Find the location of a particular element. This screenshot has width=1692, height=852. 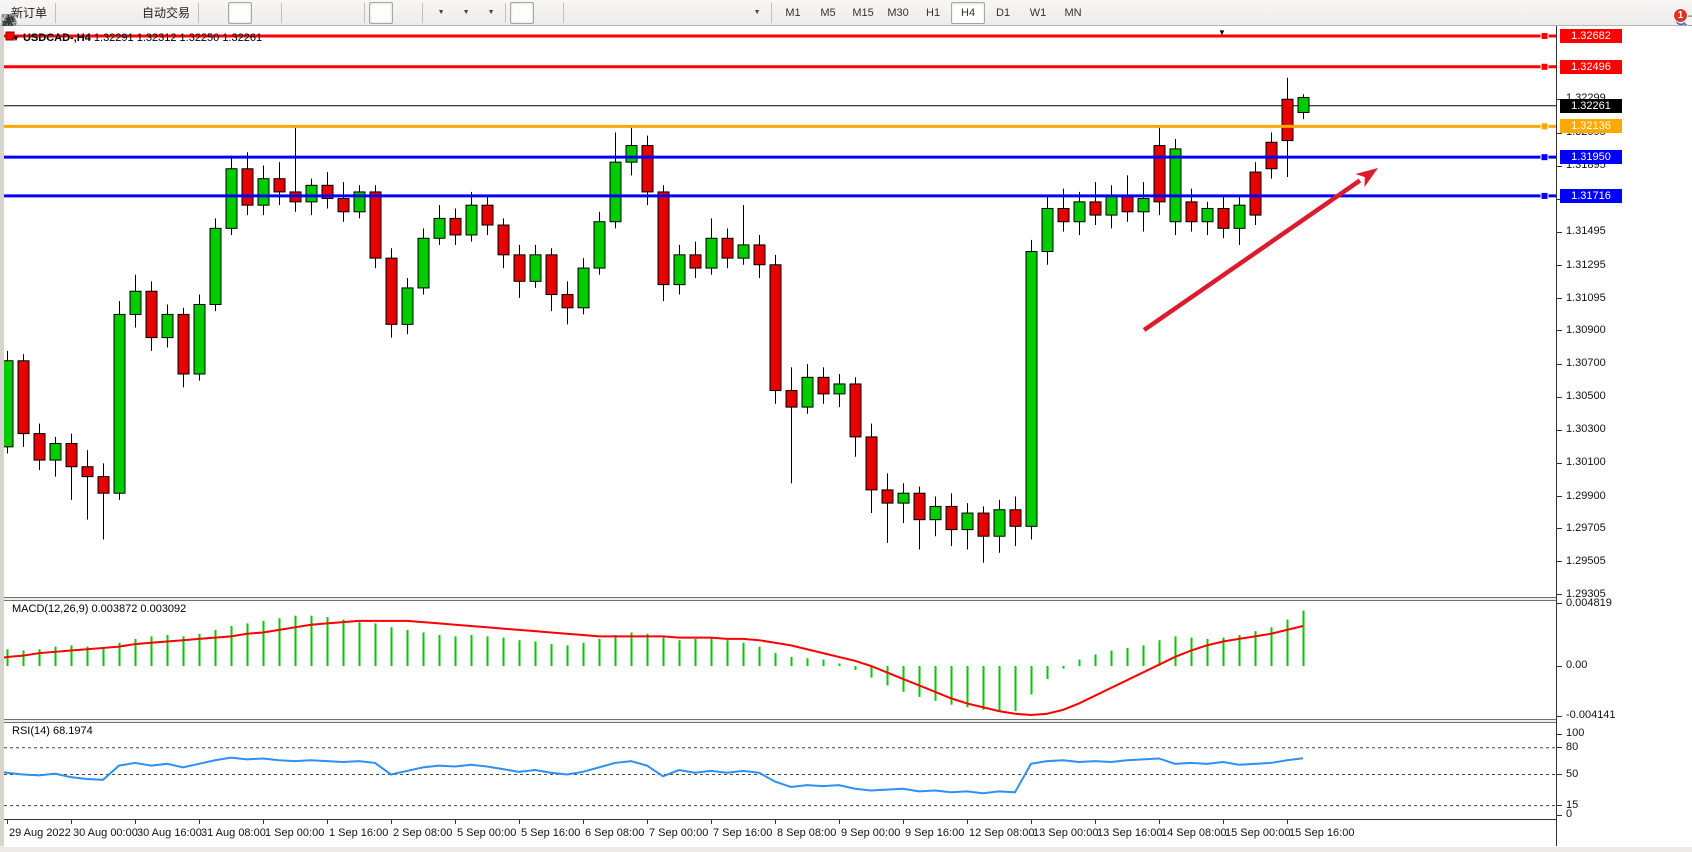

price-badge-1.32682: 1.32682 is located at coordinates (1591, 36).